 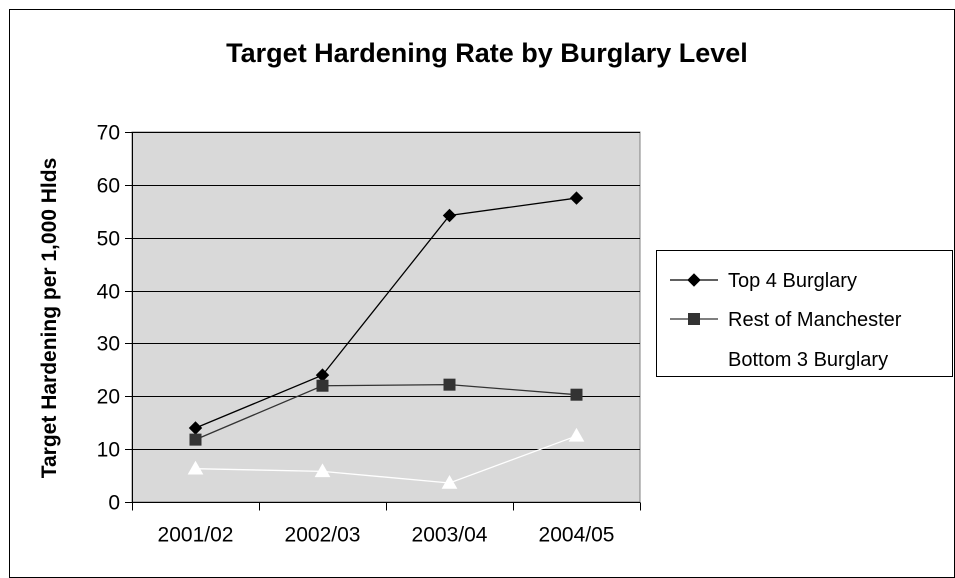 What do you see at coordinates (386, 535) in the screenshot?
I see `x-tick-labels: 2001/02 2002/03 2003/04 2004/05` at bounding box center [386, 535].